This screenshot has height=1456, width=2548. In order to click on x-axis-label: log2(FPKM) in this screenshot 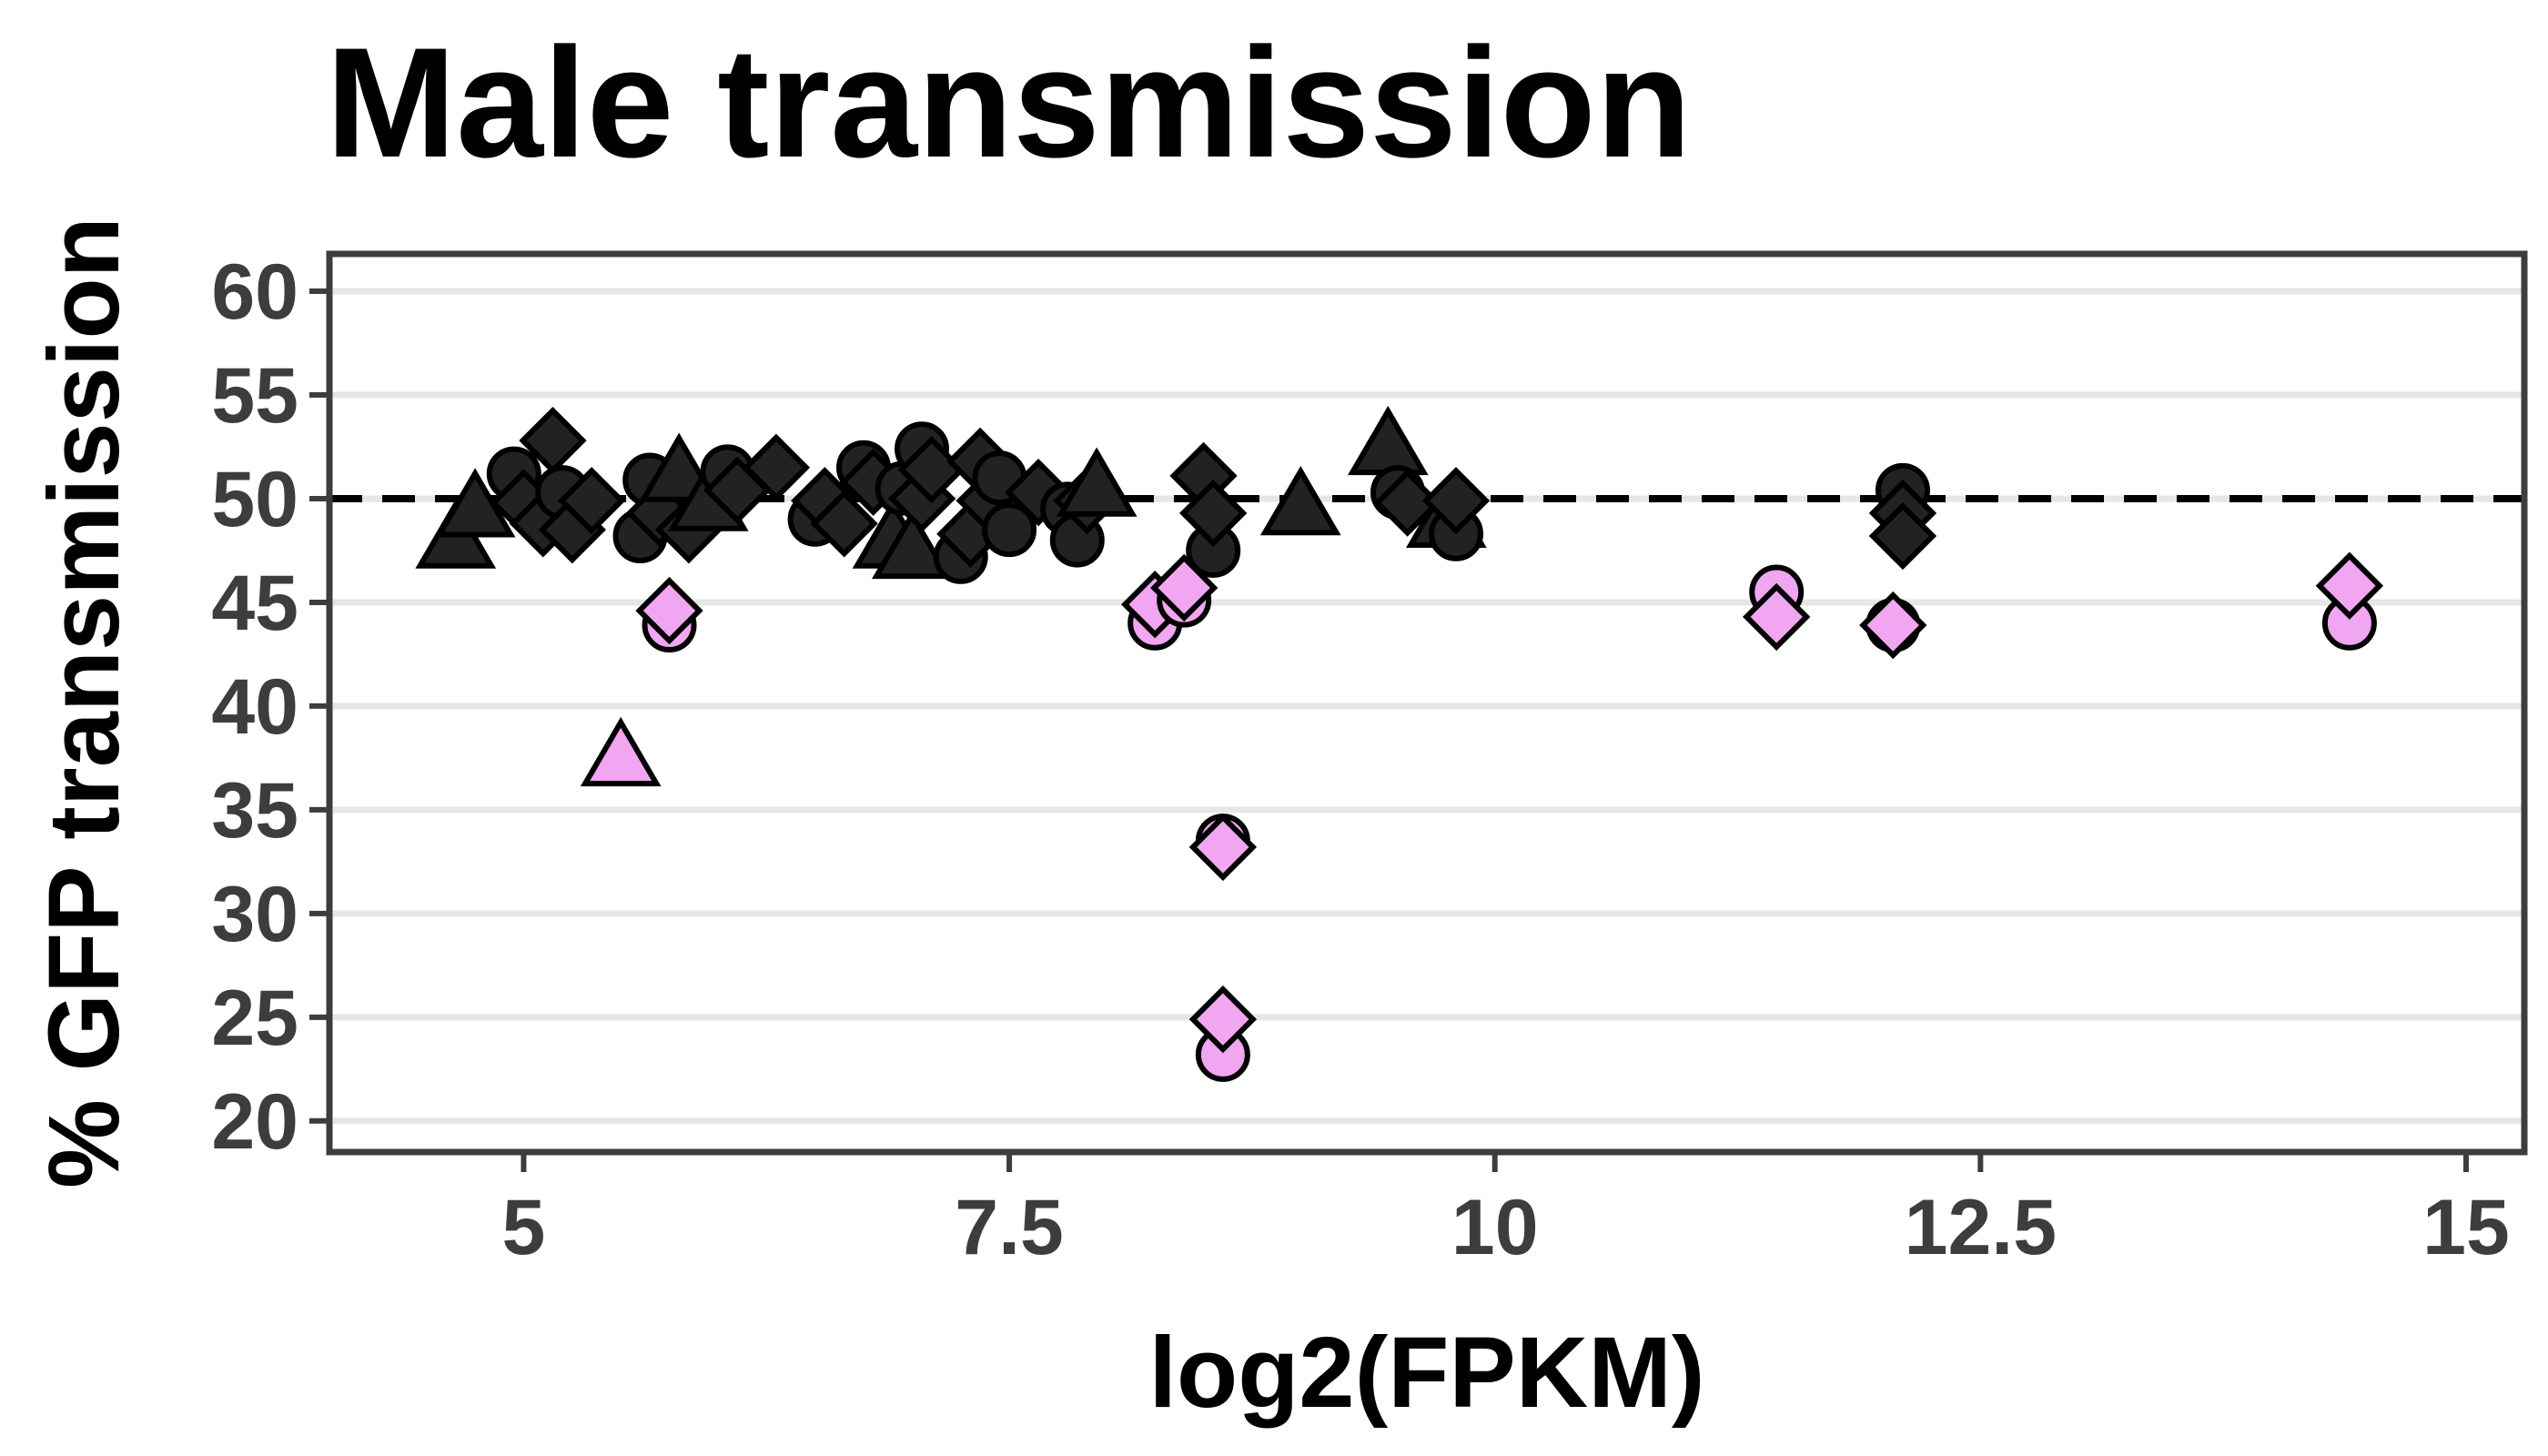, I will do `click(1426, 1373)`.